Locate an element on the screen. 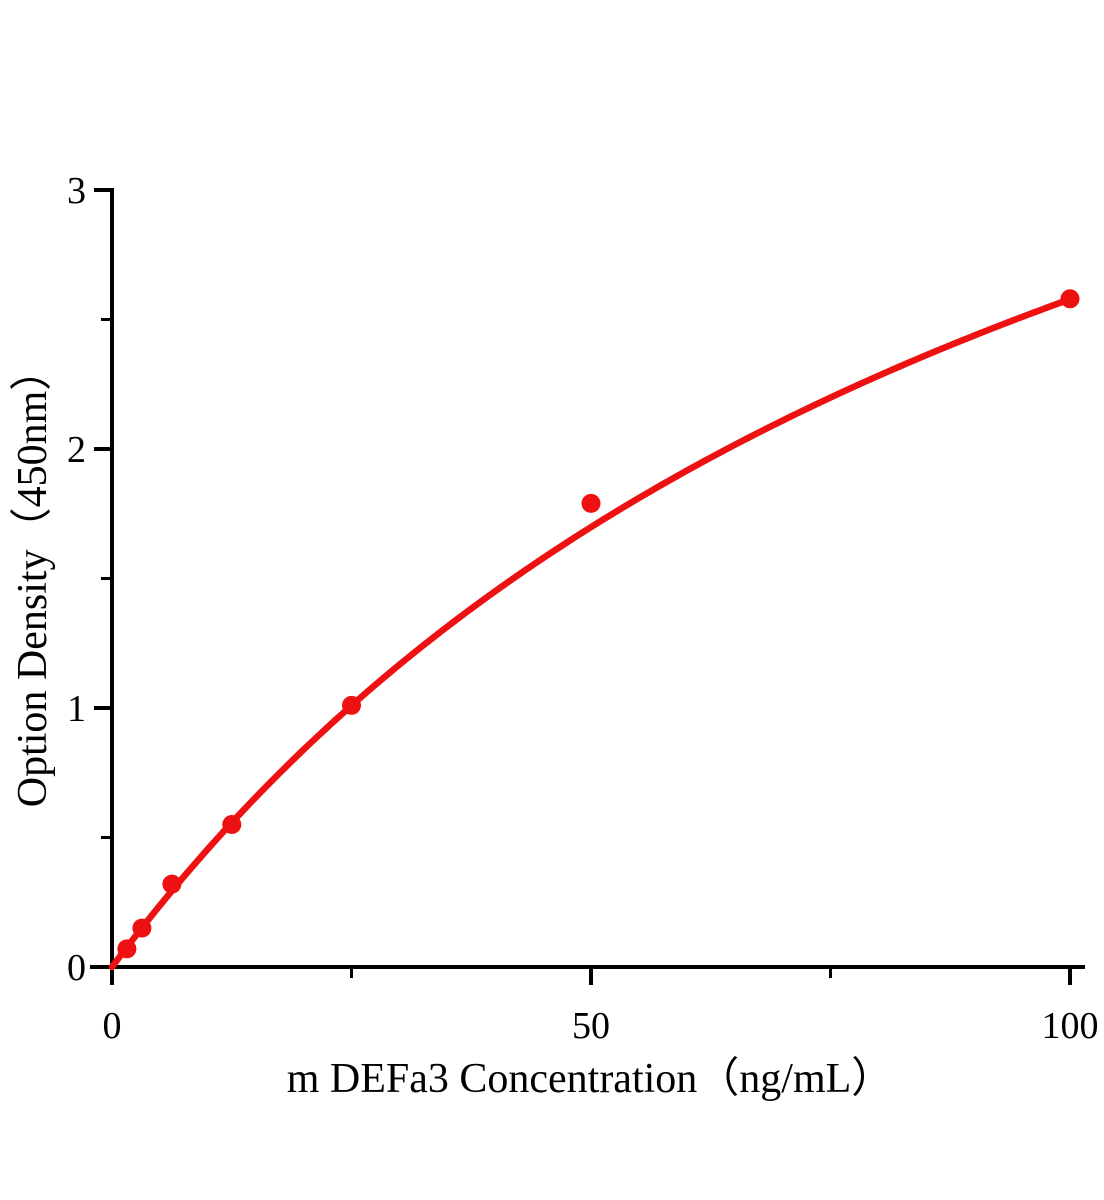 The width and height of the screenshot is (1104, 1200). x-tick-label: 50 is located at coordinates (591, 1026).